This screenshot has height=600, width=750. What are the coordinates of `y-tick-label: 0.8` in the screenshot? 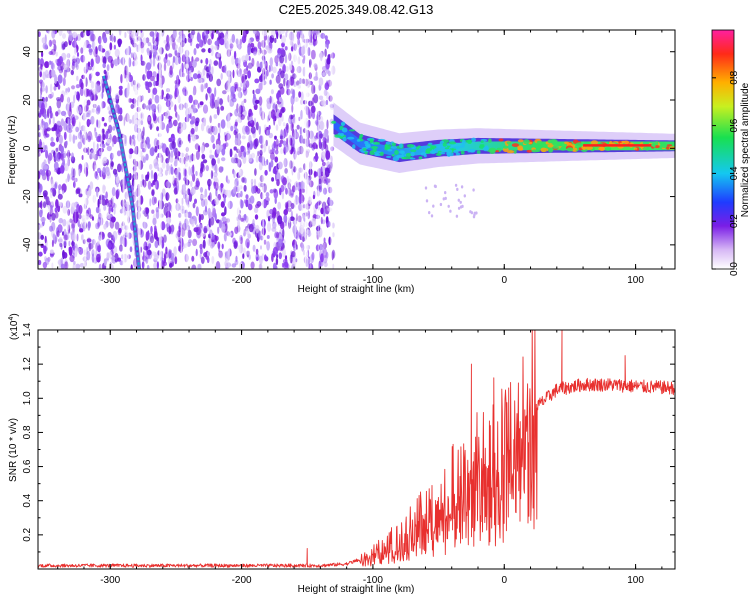 It's located at (27, 432).